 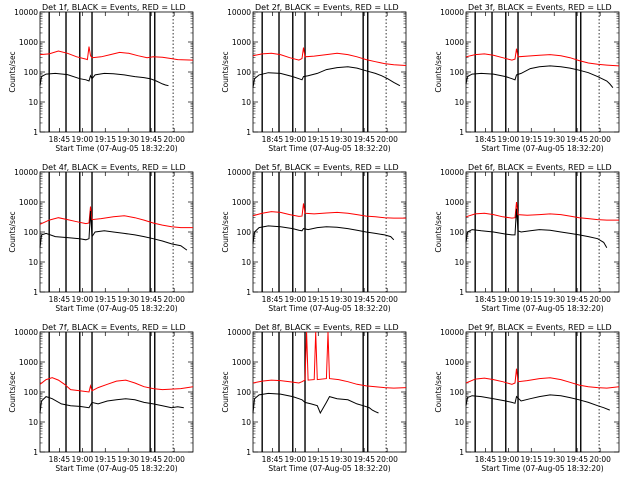 I want to click on panel-title: Det 7f, BLACK = Events, RED = LLD, so click(x=114, y=327).